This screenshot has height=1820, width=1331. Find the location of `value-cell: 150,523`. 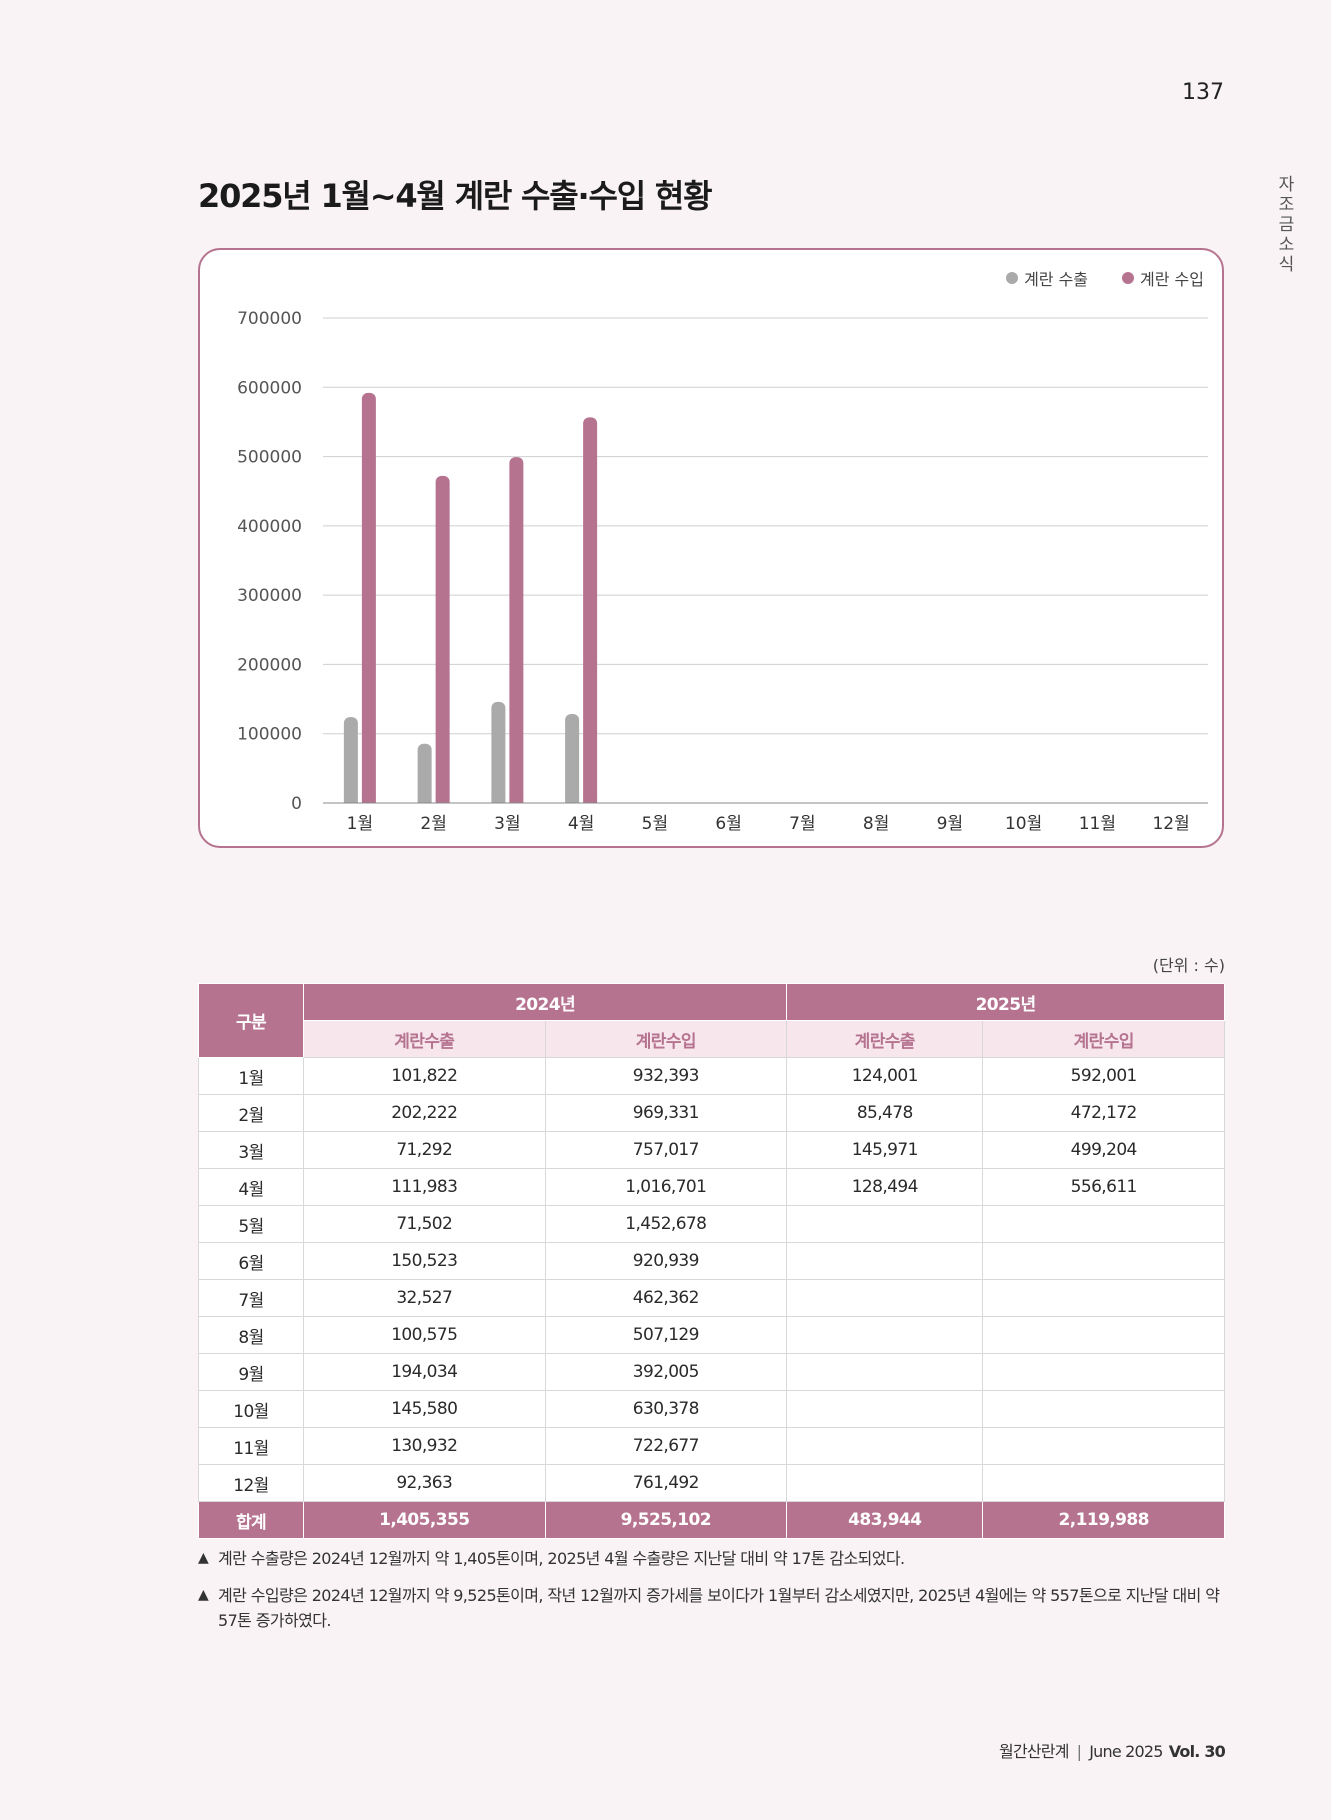

value-cell: 150,523 is located at coordinates (424, 1261).